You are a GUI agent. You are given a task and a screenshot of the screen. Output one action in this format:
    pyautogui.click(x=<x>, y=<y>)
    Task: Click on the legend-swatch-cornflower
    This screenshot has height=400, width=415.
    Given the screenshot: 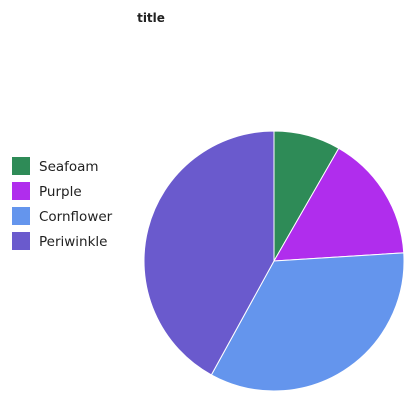 What is the action you would take?
    pyautogui.click(x=21, y=216)
    